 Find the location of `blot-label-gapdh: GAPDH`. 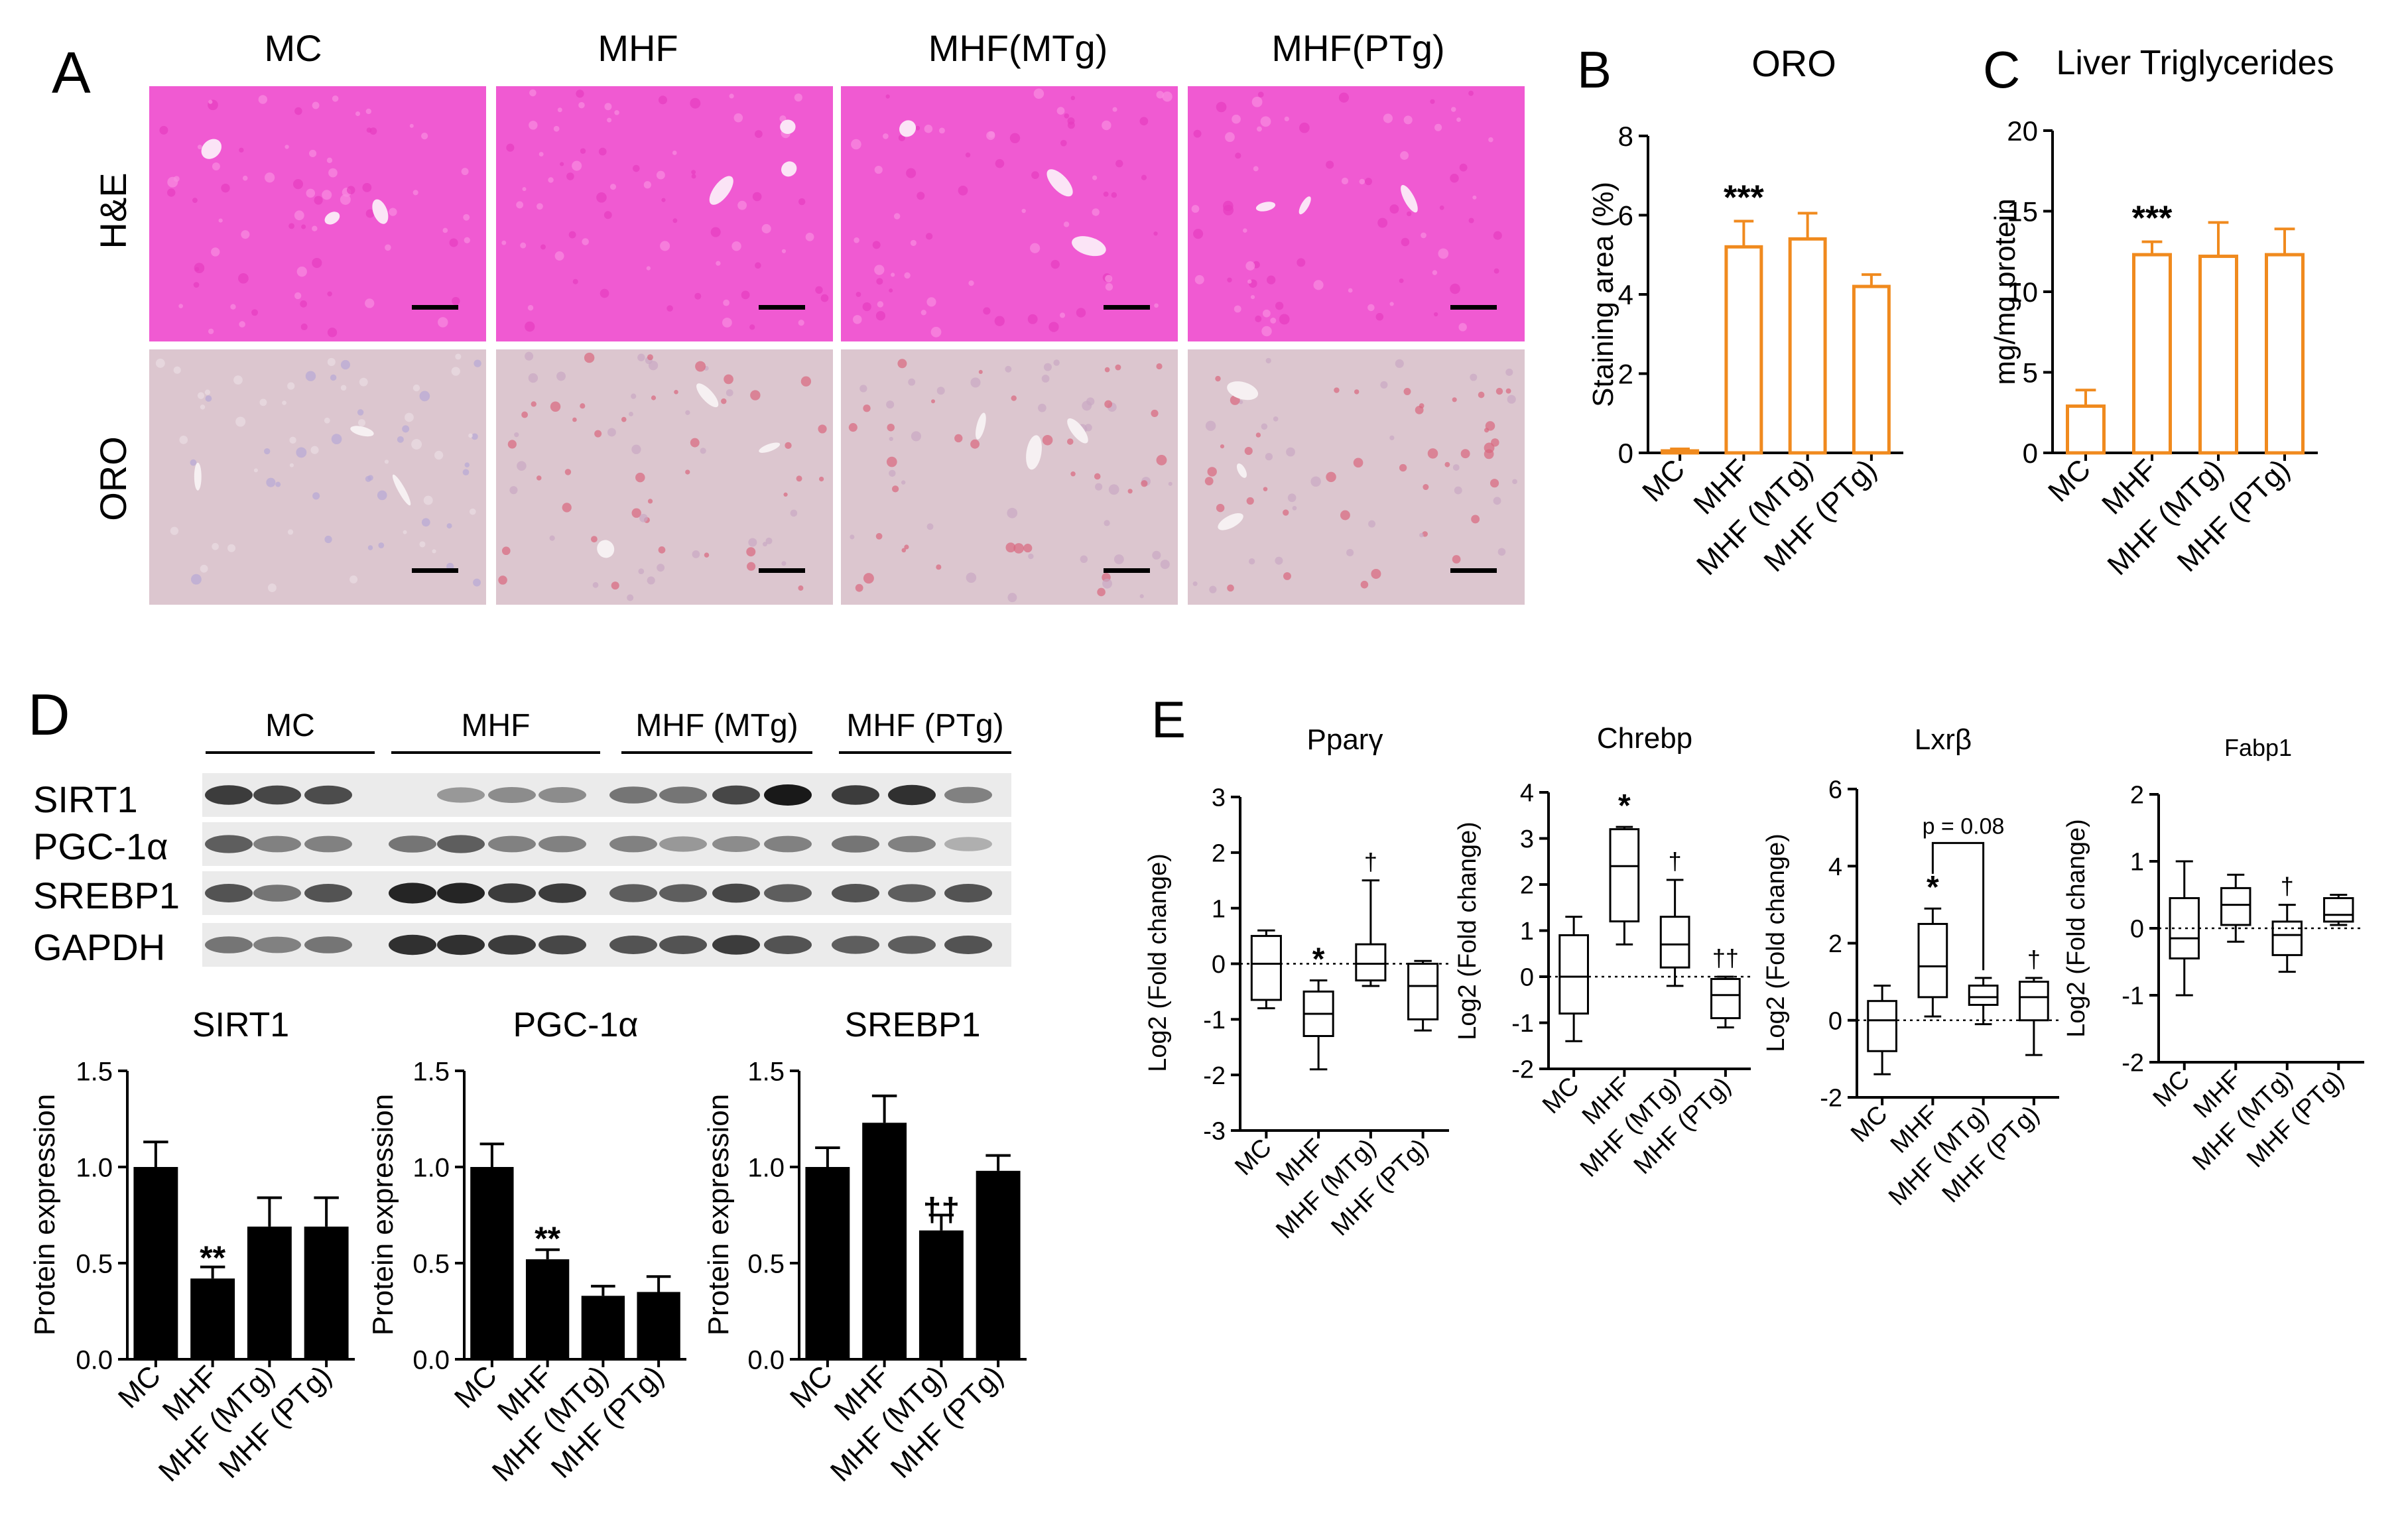

blot-label-gapdh: GAPDH is located at coordinates (99, 947).